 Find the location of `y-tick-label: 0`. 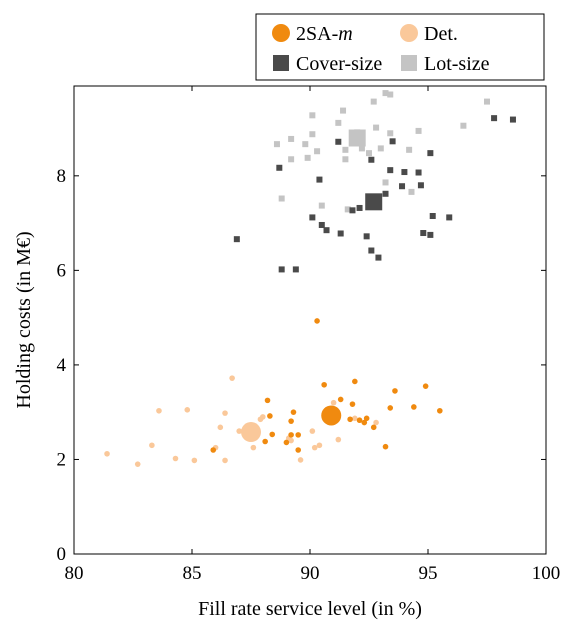

y-tick-label: 0 is located at coordinates (62, 554).